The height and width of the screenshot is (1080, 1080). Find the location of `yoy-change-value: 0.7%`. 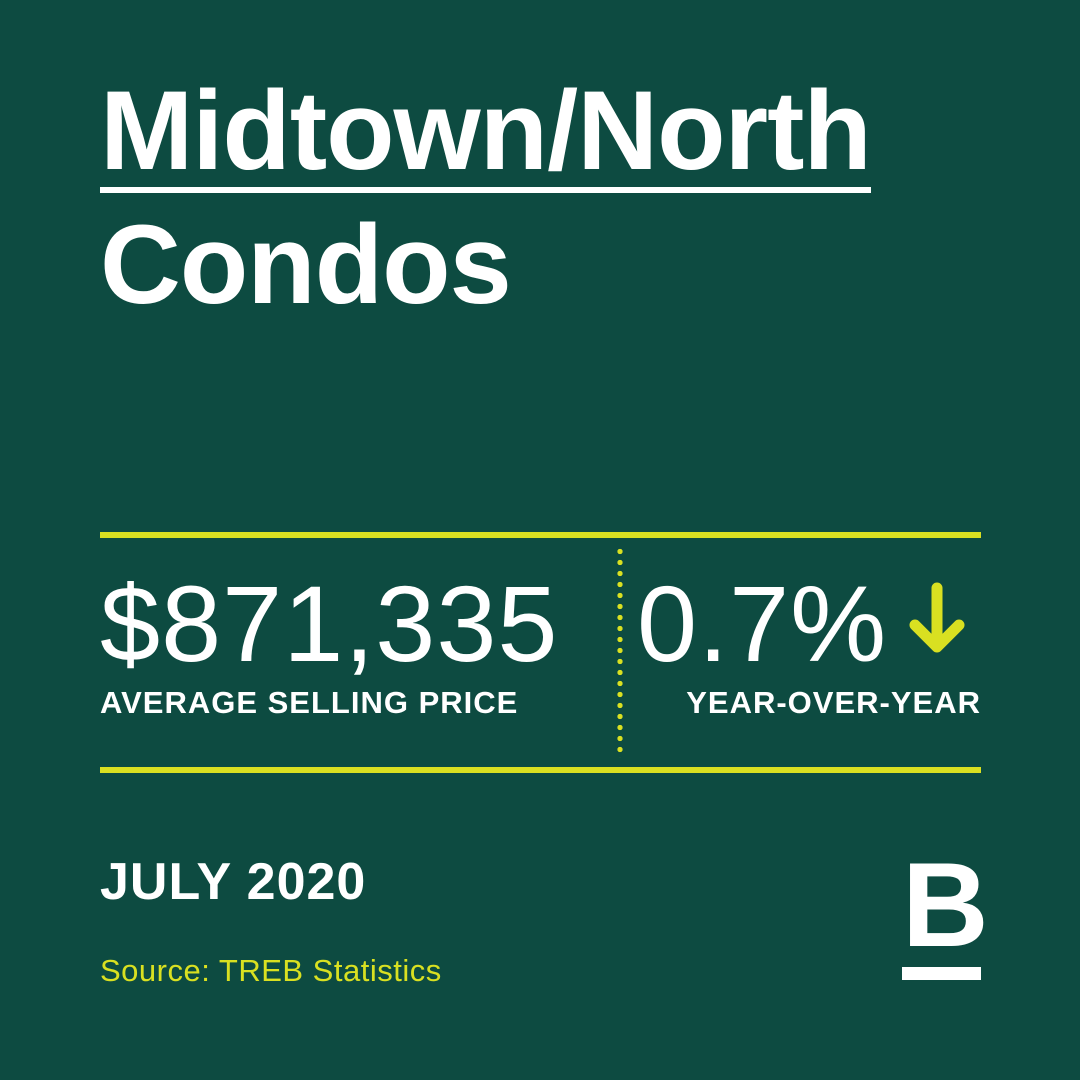

yoy-change-value: 0.7% is located at coordinates (762, 623).